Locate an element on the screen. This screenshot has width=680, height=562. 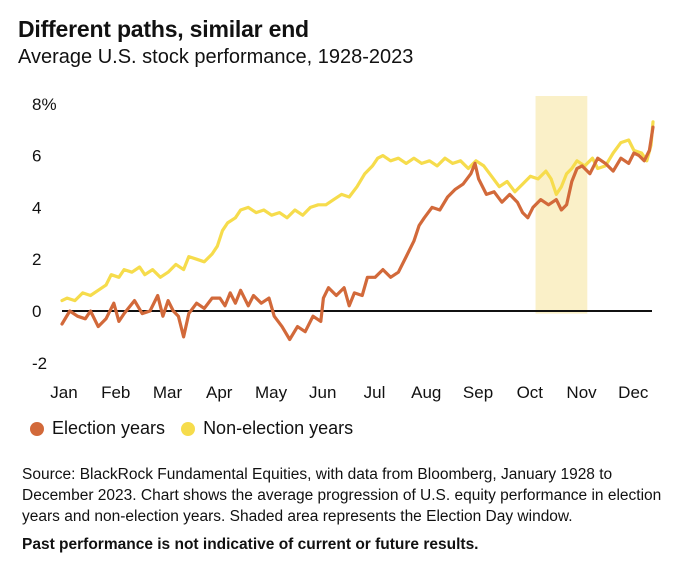
x-tick-label: Nov is located at coordinates (581, 392).